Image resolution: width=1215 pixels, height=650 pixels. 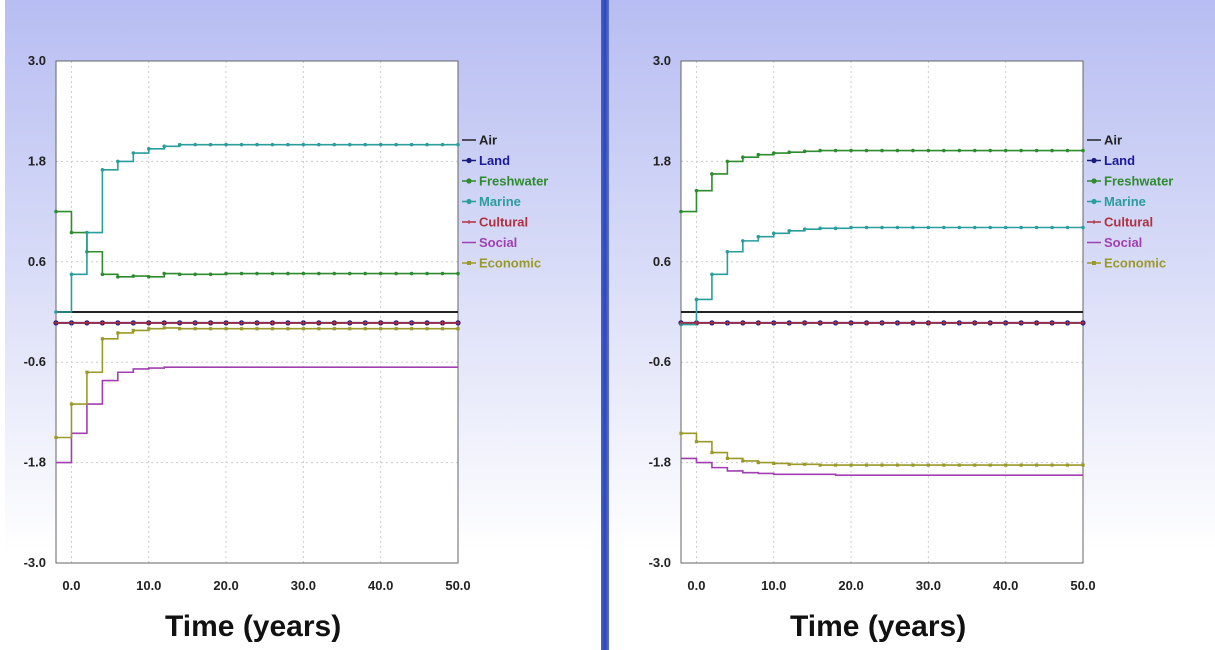 What do you see at coordinates (1135, 263) in the screenshot?
I see `legend-label-economic: Economic` at bounding box center [1135, 263].